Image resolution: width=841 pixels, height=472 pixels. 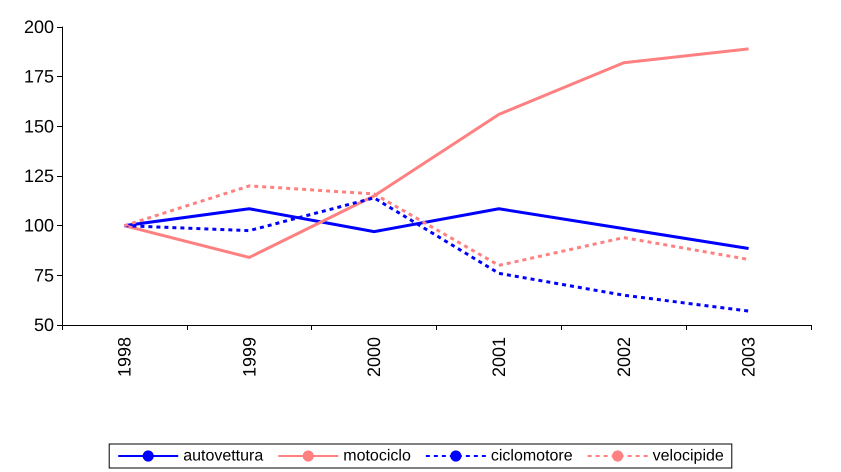 What do you see at coordinates (624, 357) in the screenshot?
I see `x-tick-label: 2002` at bounding box center [624, 357].